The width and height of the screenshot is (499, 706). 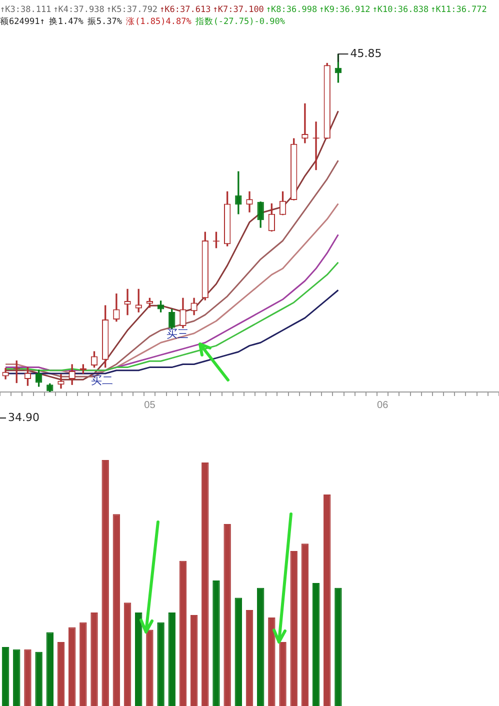 I want to click on text: ↑K5:37.792, so click(x=132, y=10).